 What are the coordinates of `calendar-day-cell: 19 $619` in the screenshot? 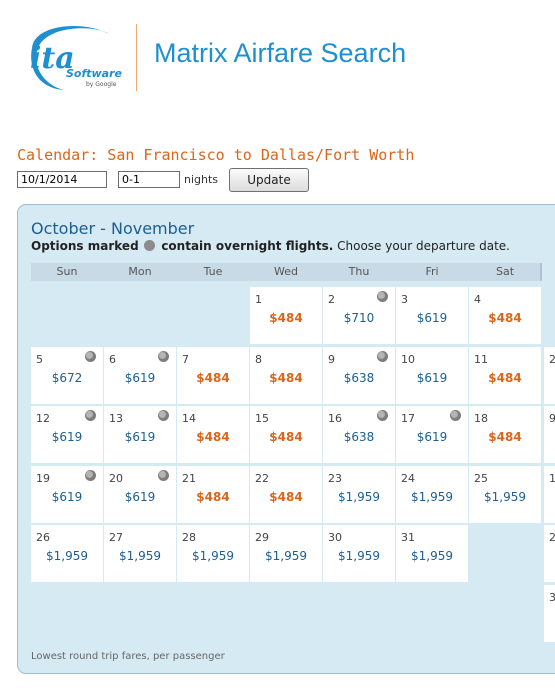 It's located at (67, 494).